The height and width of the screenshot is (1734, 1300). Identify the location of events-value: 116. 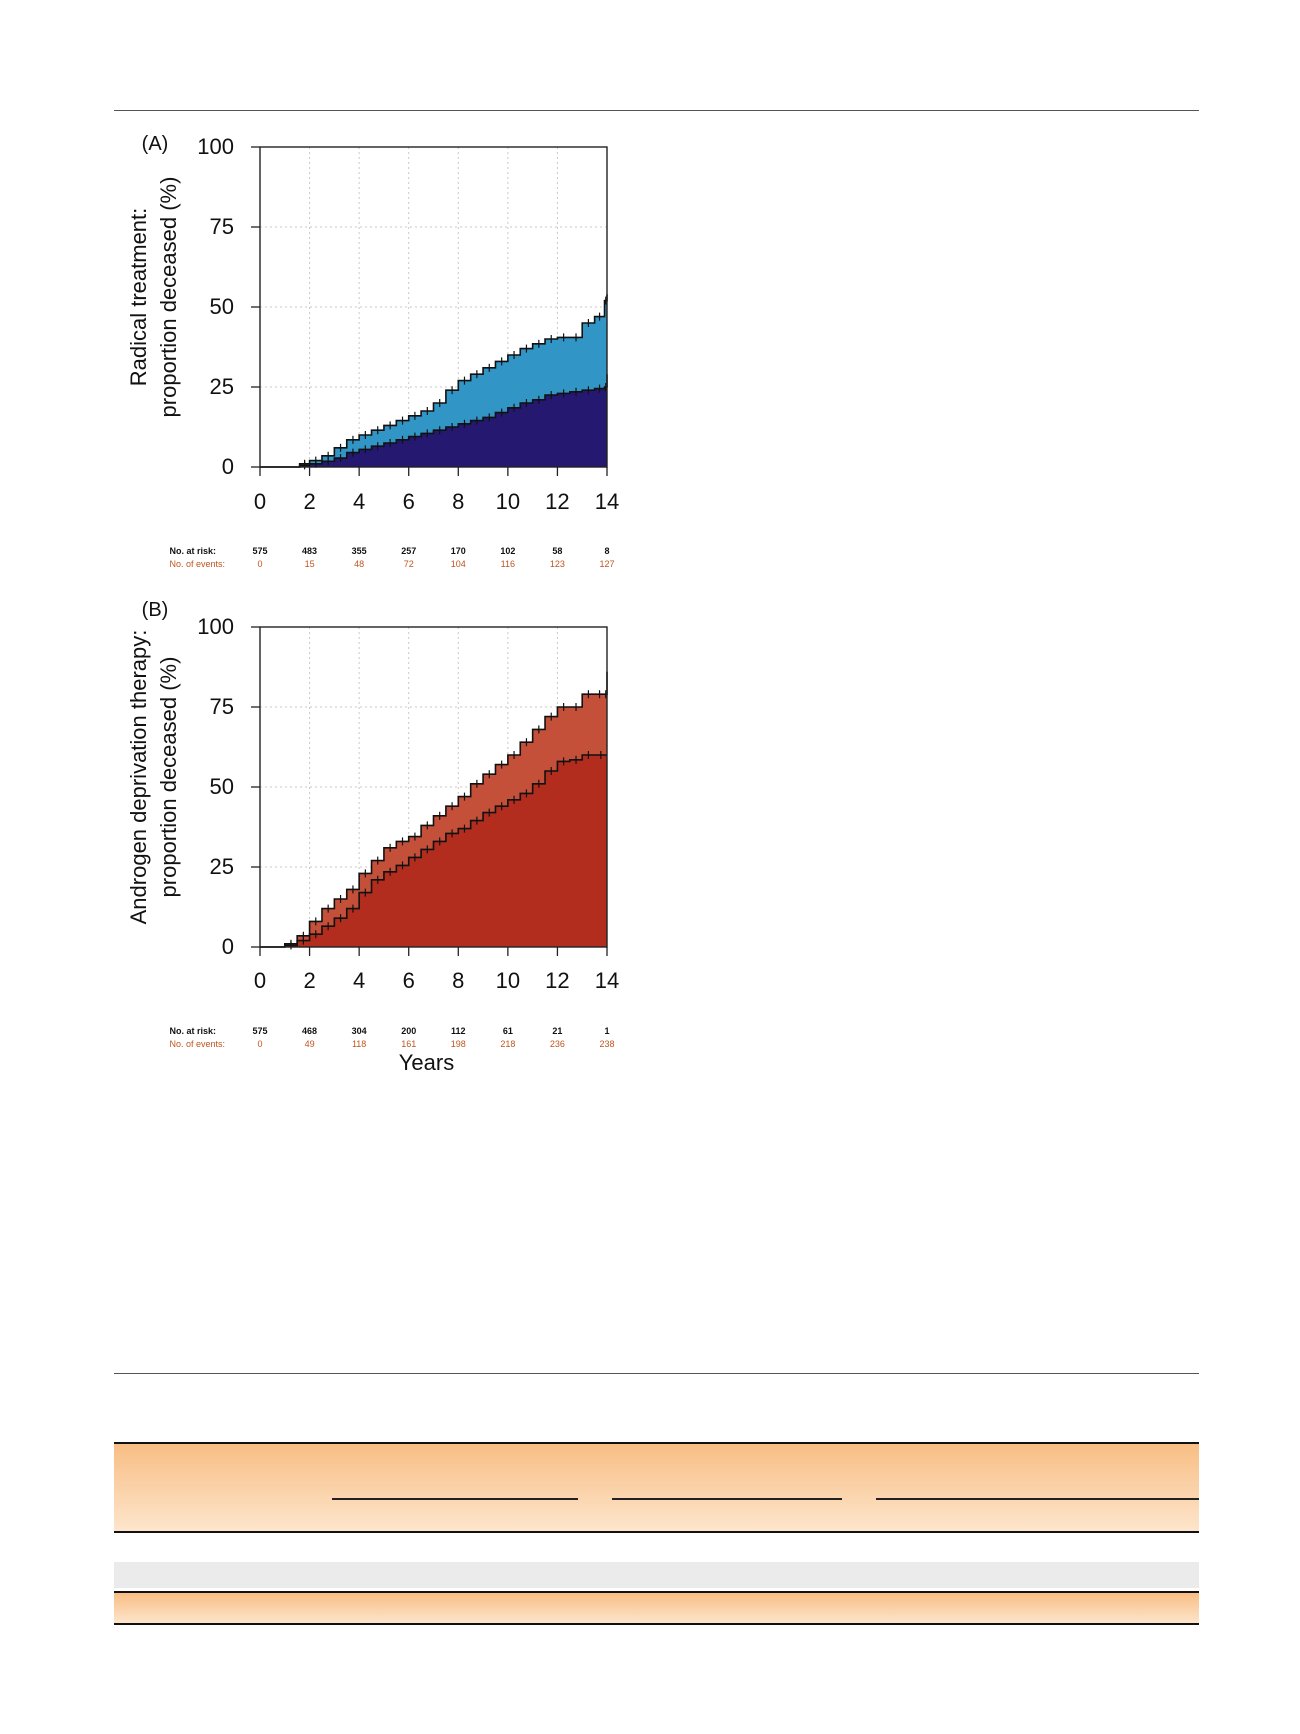
(508, 564).